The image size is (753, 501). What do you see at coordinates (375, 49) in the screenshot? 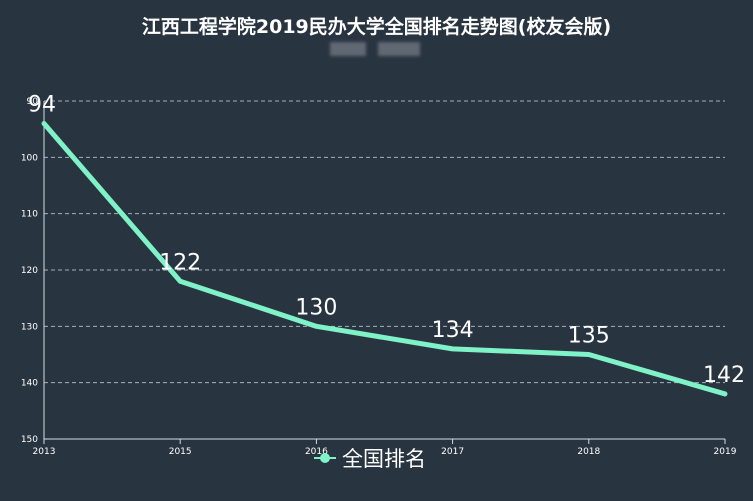
I see `blurred-subtitle` at bounding box center [375, 49].